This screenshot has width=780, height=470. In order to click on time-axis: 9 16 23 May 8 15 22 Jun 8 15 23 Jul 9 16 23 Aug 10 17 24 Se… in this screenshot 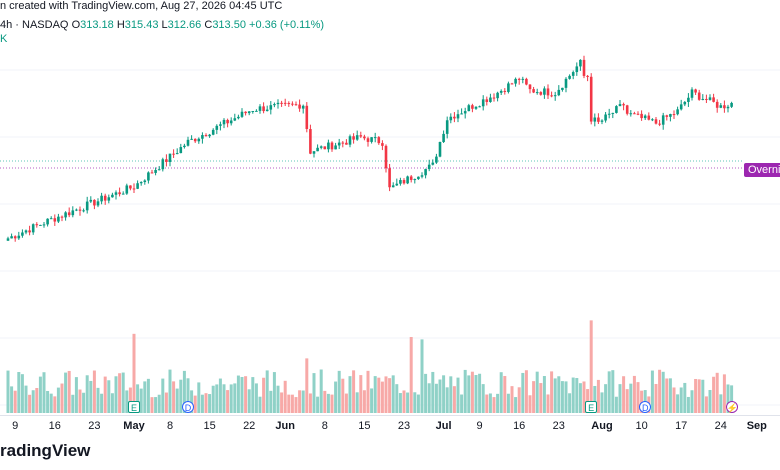, I will do `click(390, 430)`.